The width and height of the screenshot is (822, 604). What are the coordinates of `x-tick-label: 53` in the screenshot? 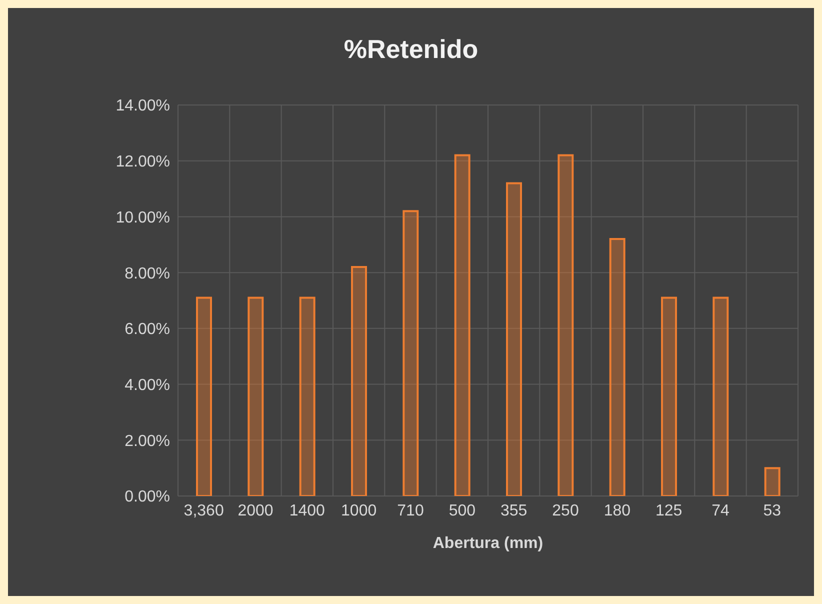 It's located at (772, 511).